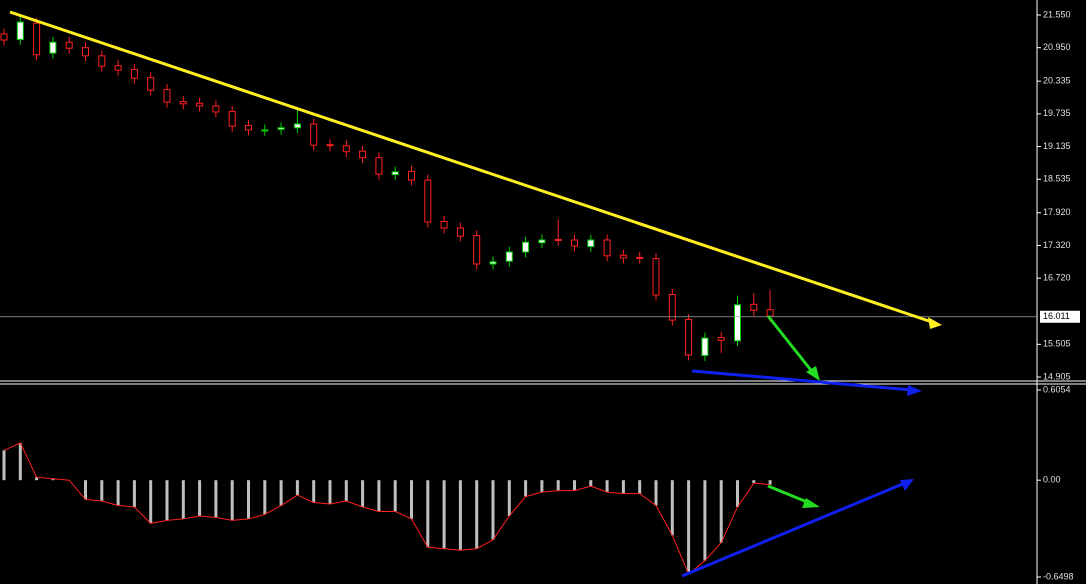  What do you see at coordinates (1057, 376) in the screenshot?
I see `y-tick-label: 14.905` at bounding box center [1057, 376].